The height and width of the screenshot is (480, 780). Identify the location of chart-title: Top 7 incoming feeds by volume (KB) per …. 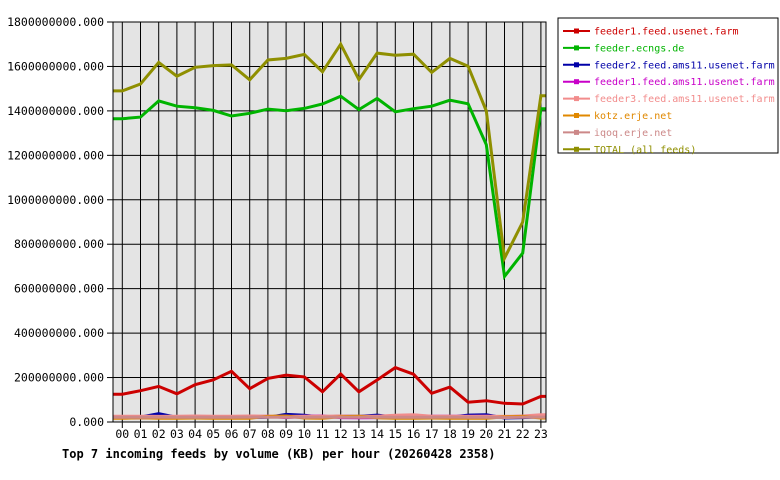
(278, 454).